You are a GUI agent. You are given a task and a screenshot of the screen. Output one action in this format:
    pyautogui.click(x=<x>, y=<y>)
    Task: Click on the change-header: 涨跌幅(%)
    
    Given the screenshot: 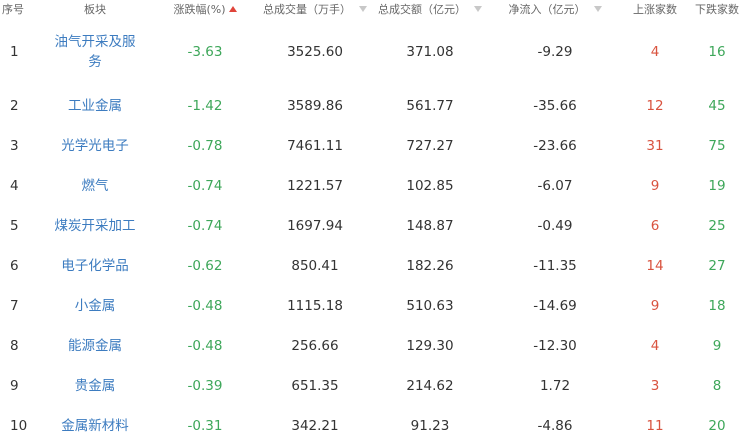 What is the action you would take?
    pyautogui.click(x=205, y=9)
    